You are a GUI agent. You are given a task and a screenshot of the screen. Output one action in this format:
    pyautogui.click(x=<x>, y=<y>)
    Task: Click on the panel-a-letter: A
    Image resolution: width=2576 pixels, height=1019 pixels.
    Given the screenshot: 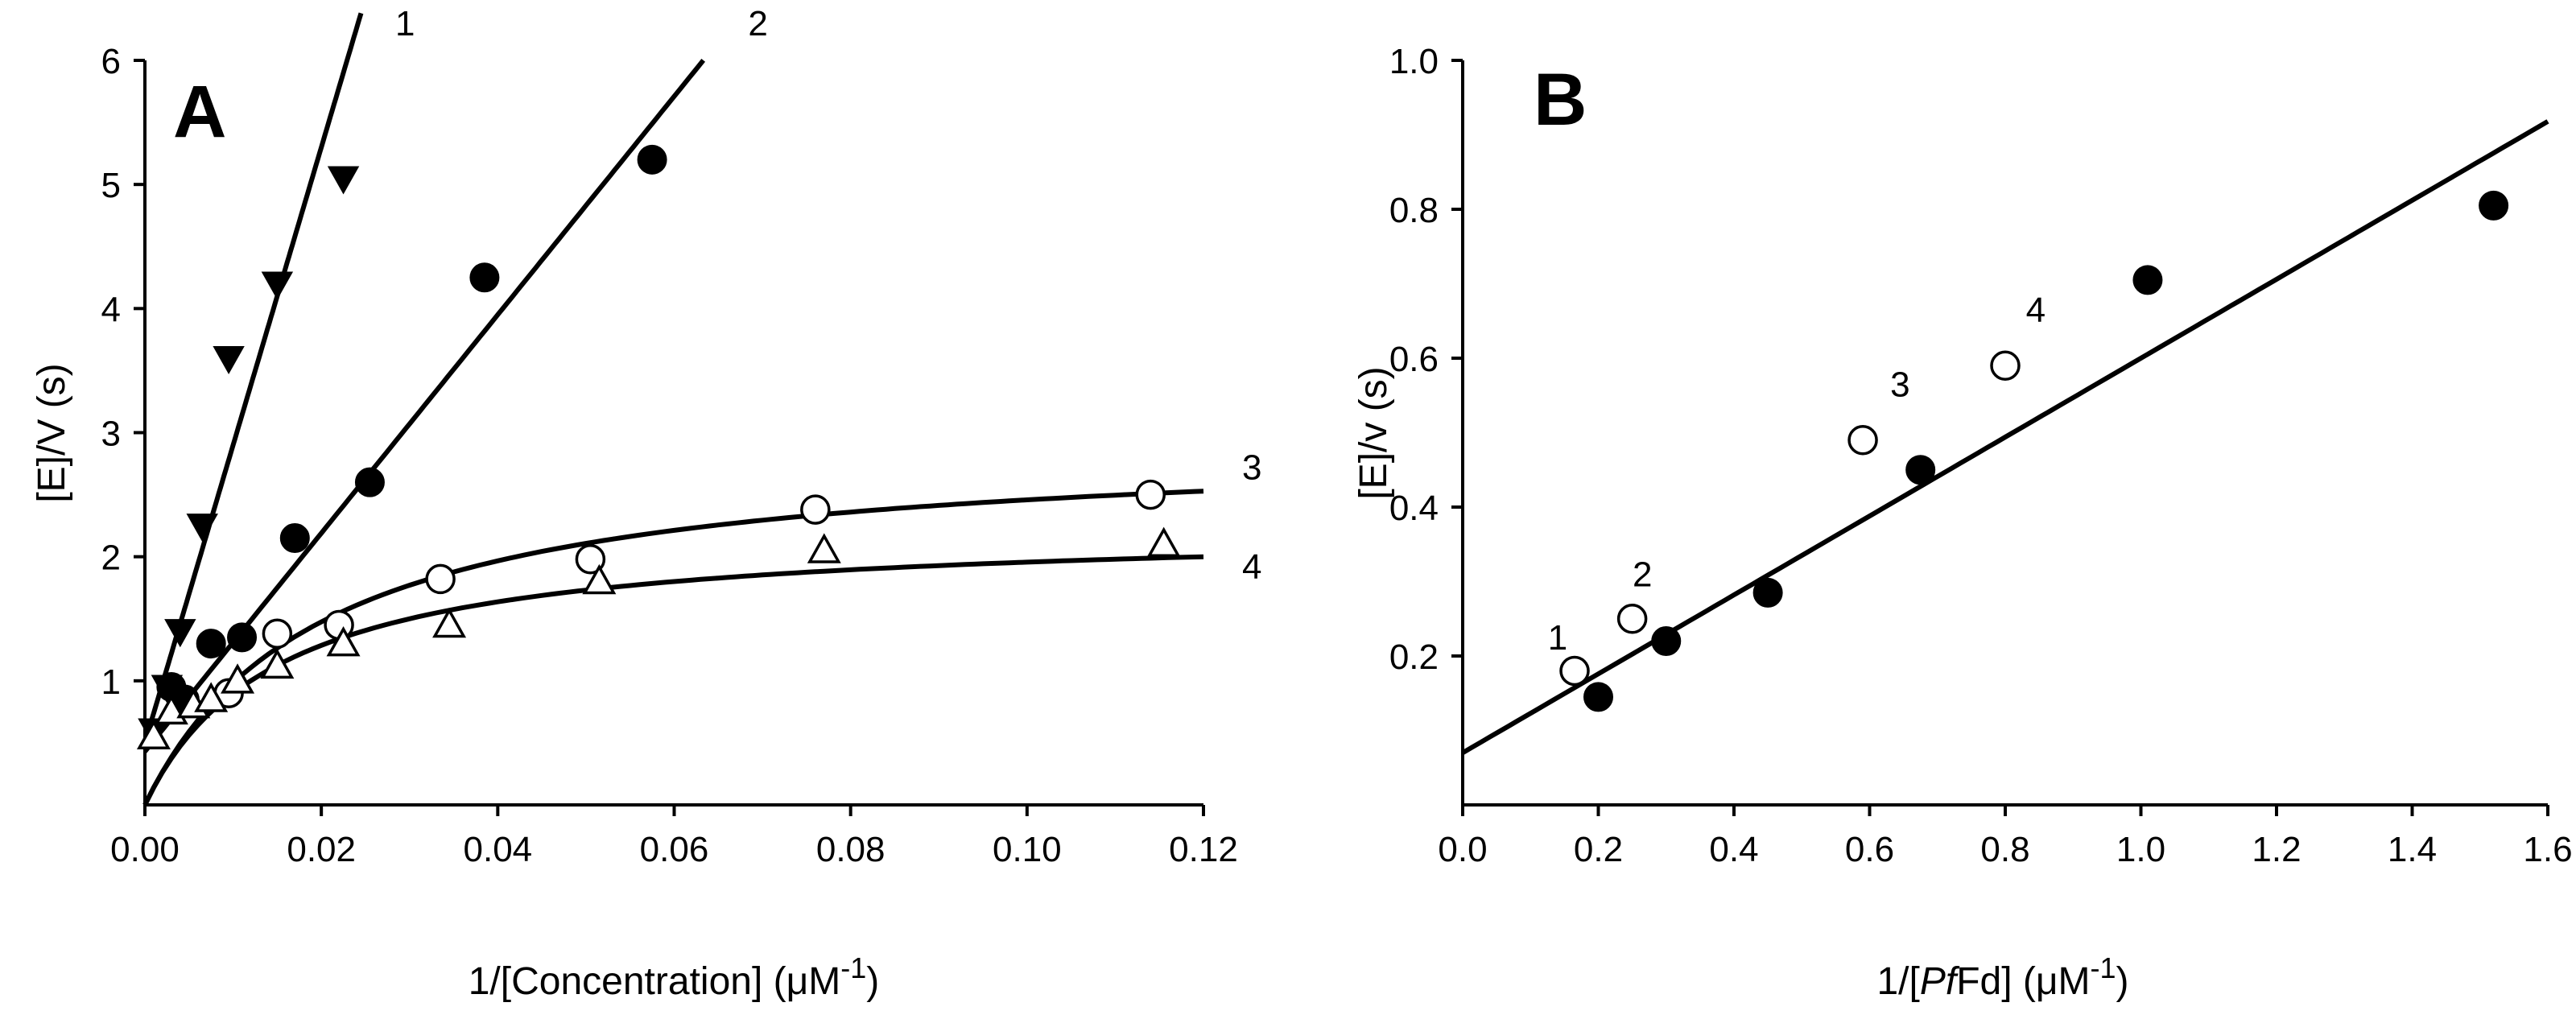 What is the action you would take?
    pyautogui.click(x=199, y=112)
    